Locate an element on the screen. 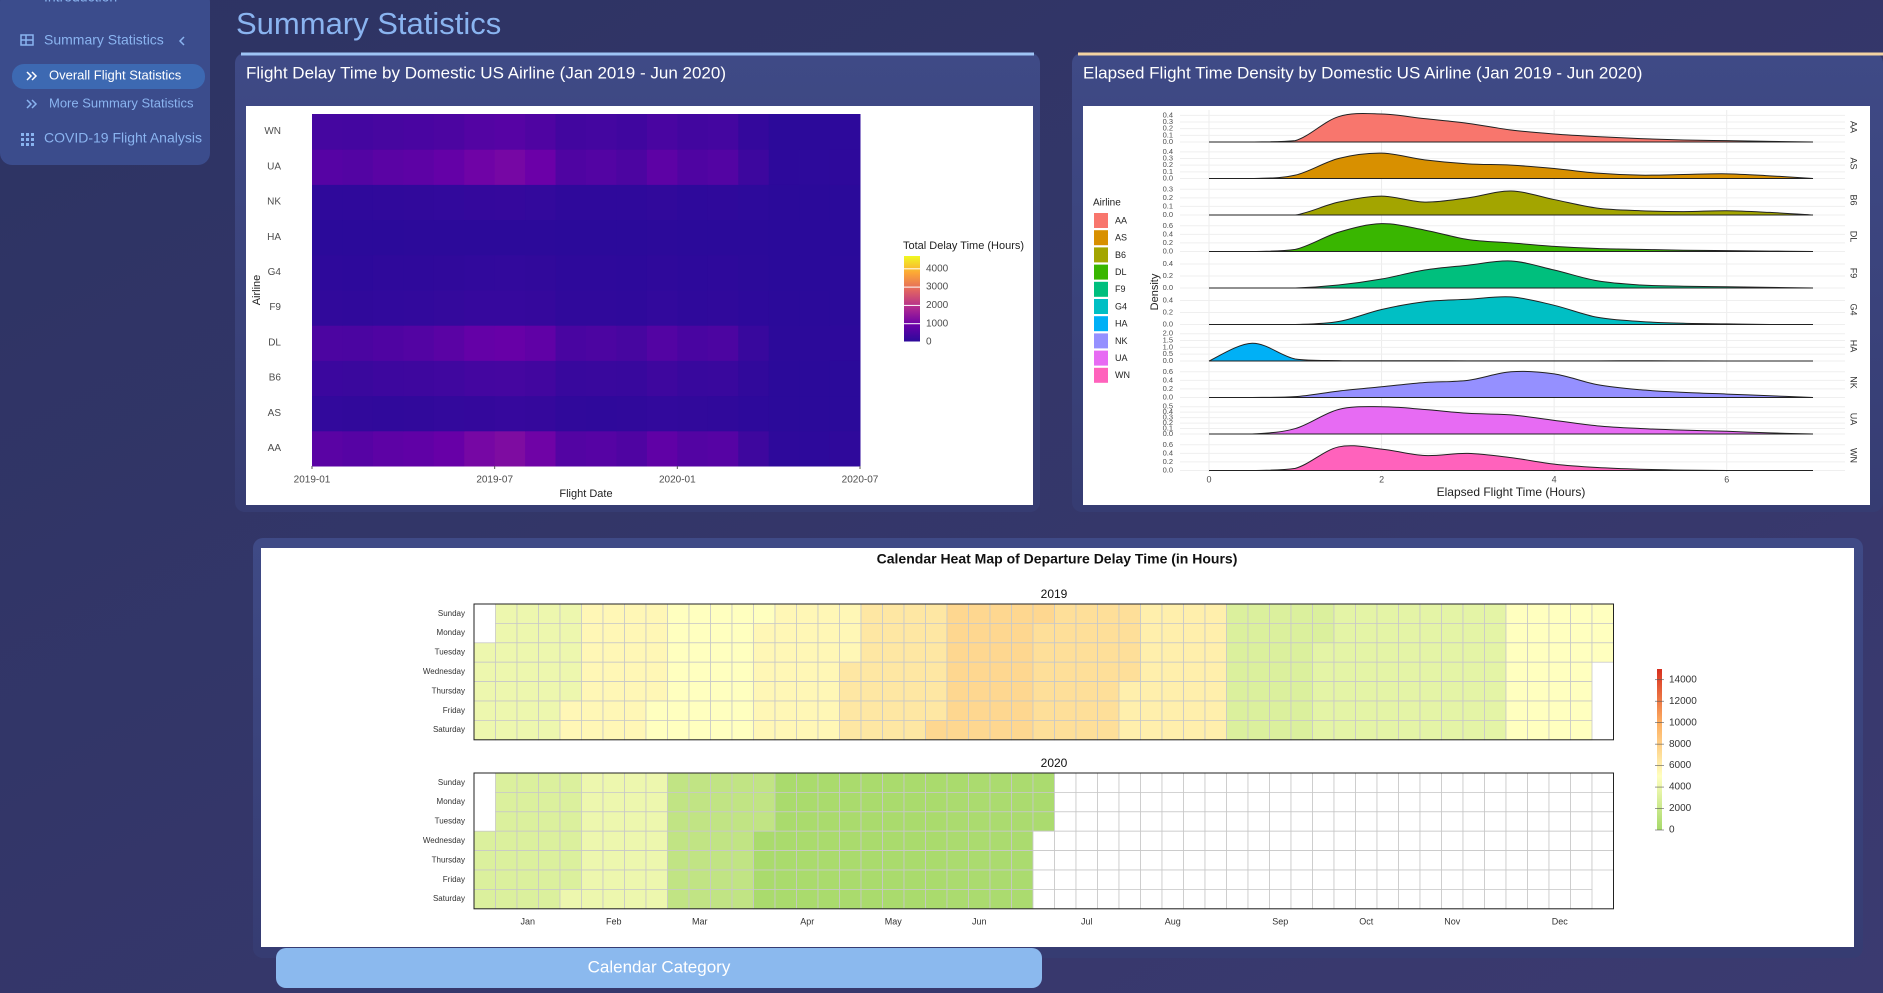  button-label: Calendar Category is located at coordinates (659, 966).